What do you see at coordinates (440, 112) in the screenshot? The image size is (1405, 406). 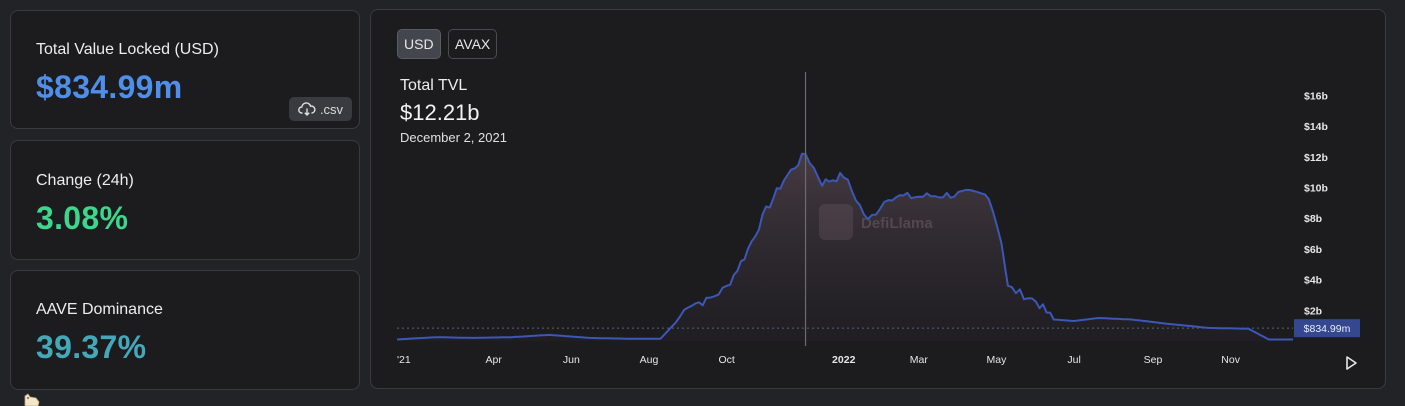 I see `tooltip-value: $12.21b` at bounding box center [440, 112].